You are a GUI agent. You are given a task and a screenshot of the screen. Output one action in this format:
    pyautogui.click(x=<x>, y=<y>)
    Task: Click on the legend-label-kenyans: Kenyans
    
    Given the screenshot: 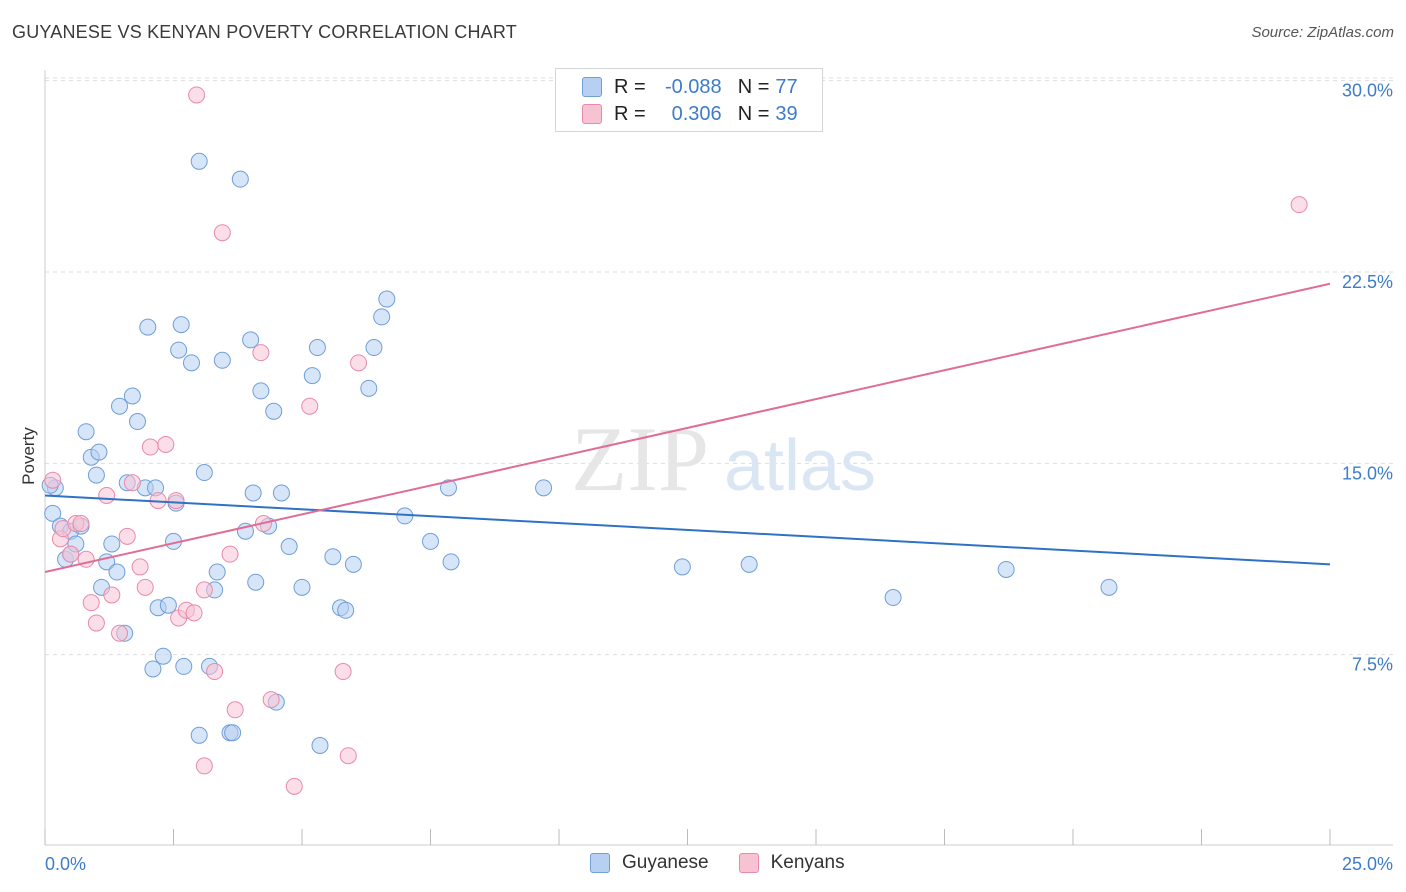 What is the action you would take?
    pyautogui.click(x=807, y=862)
    